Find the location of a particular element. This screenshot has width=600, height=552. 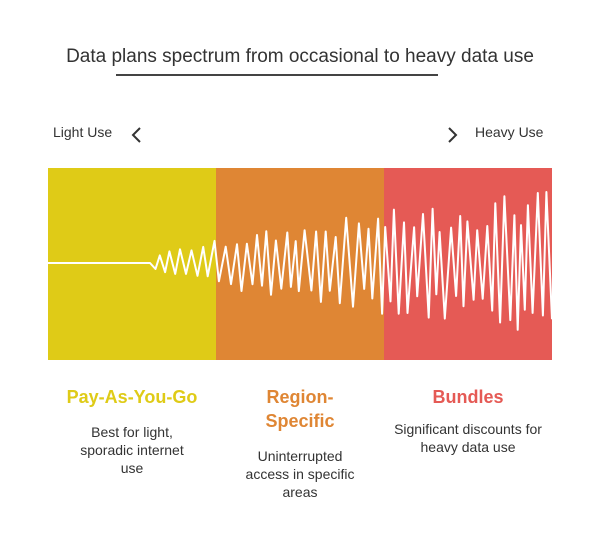

chevron-right-icon is located at coordinates (453, 135).